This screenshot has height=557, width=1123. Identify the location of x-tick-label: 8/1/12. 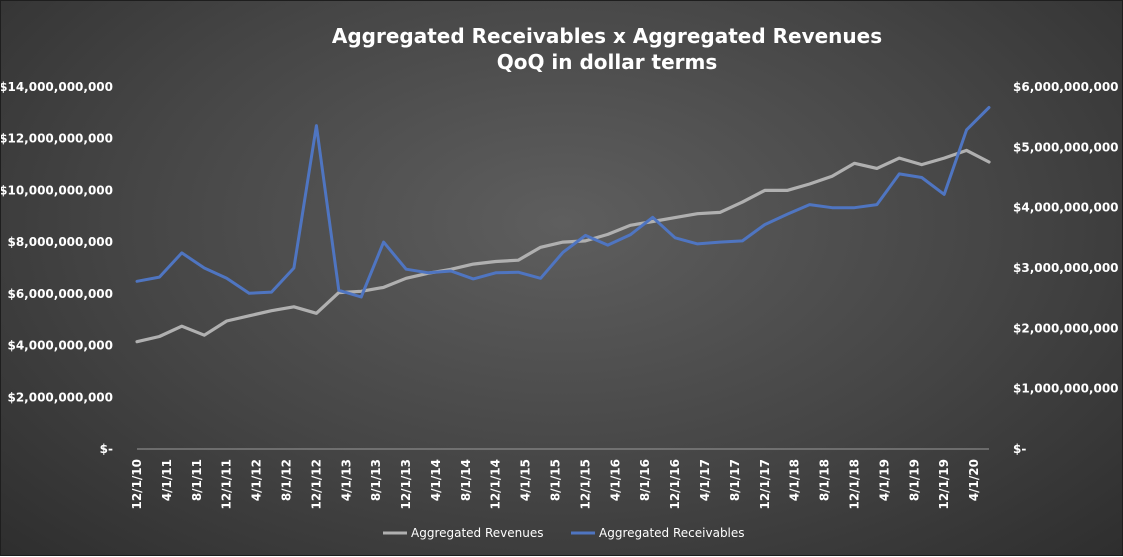
(286, 480).